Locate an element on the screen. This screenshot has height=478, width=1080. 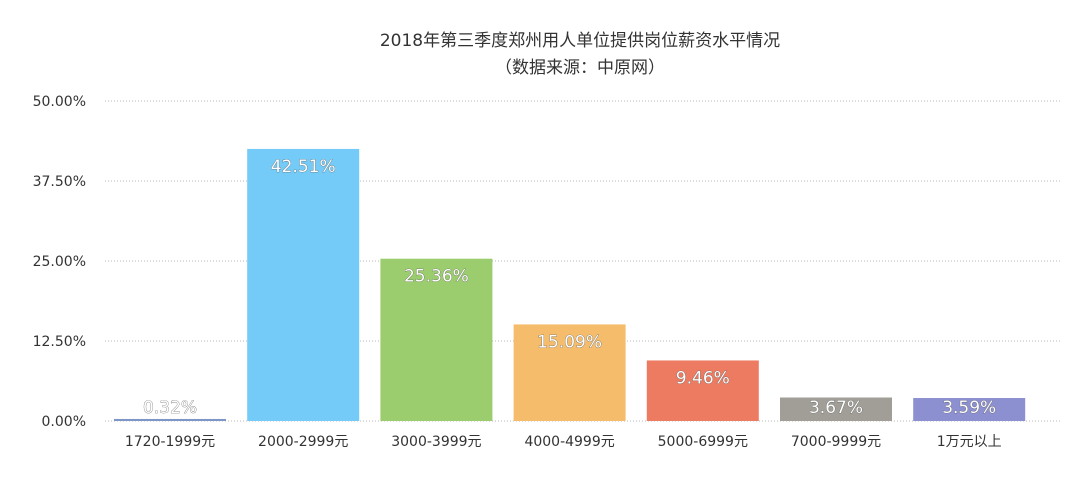
y-tick-label: 25.00% is located at coordinates (59, 262).